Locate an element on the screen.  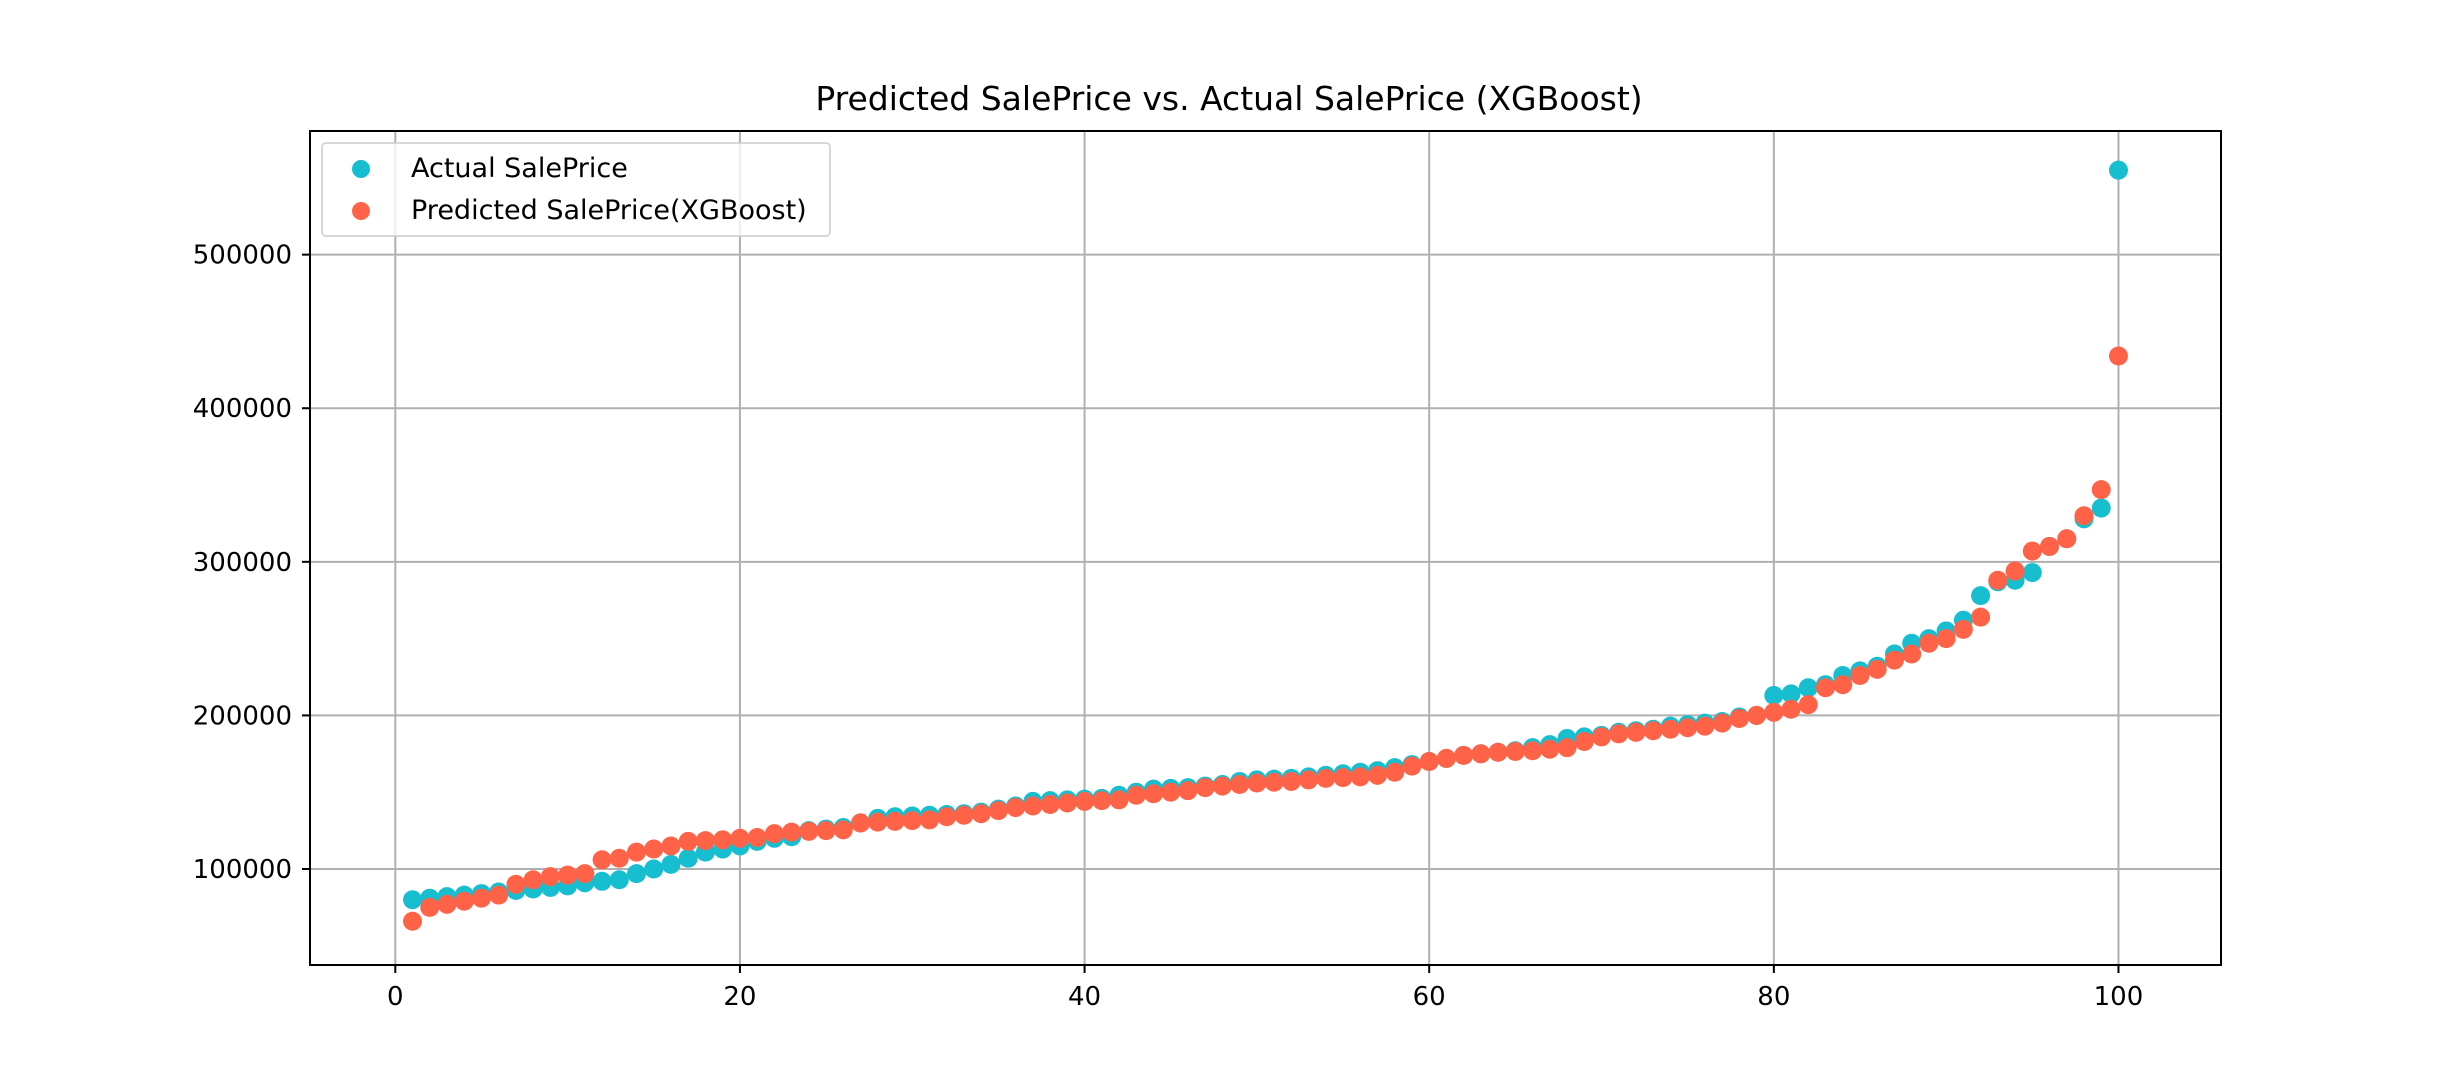
x-tick-label: 40 is located at coordinates (1084, 997).